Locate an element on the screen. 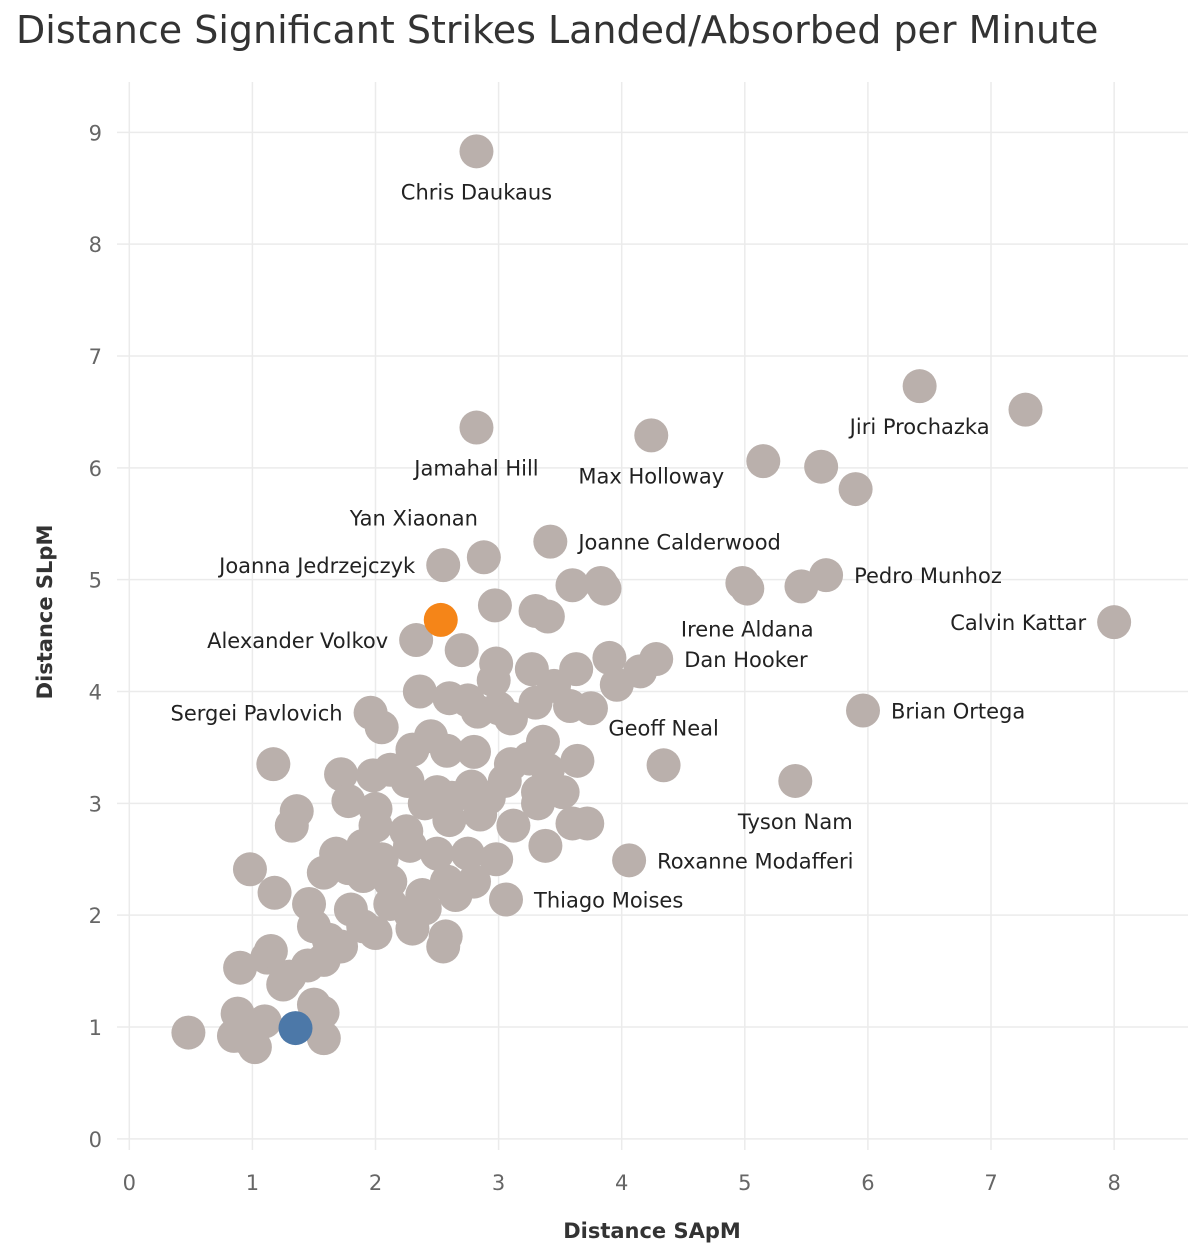  point-label: Jamahal Hill is located at coordinates (475, 469).